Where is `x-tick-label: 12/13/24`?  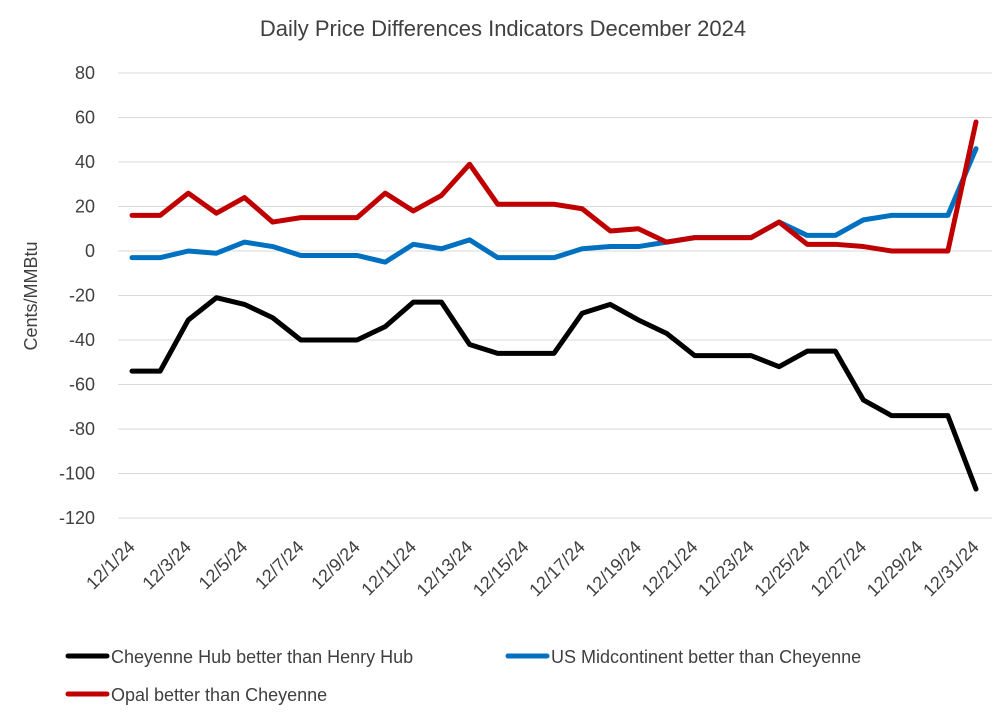 x-tick-label: 12/13/24 is located at coordinates (445, 569).